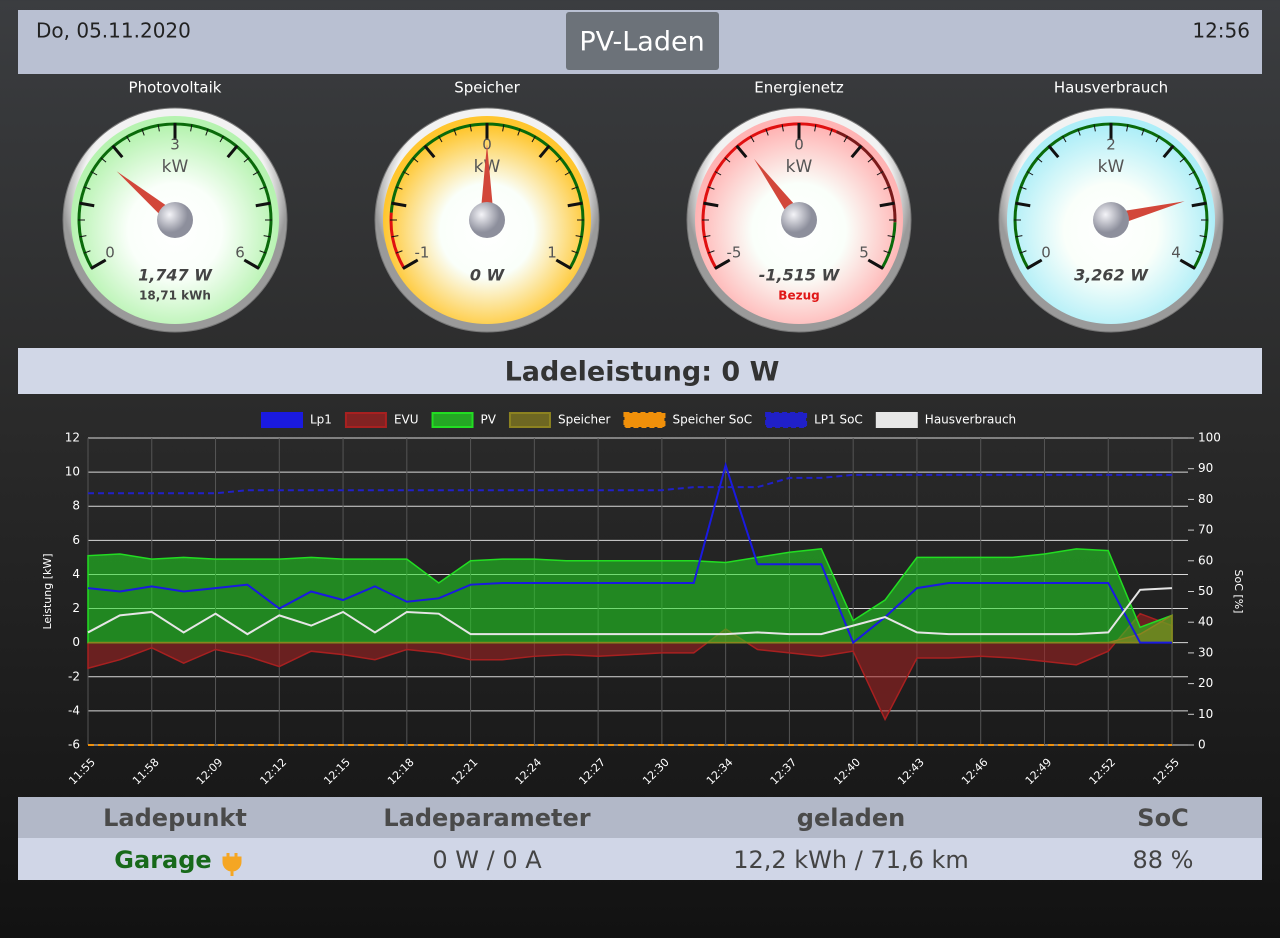 This screenshot has width=1280, height=938. I want to click on x-tick-label: 12:52, so click(1103, 772).